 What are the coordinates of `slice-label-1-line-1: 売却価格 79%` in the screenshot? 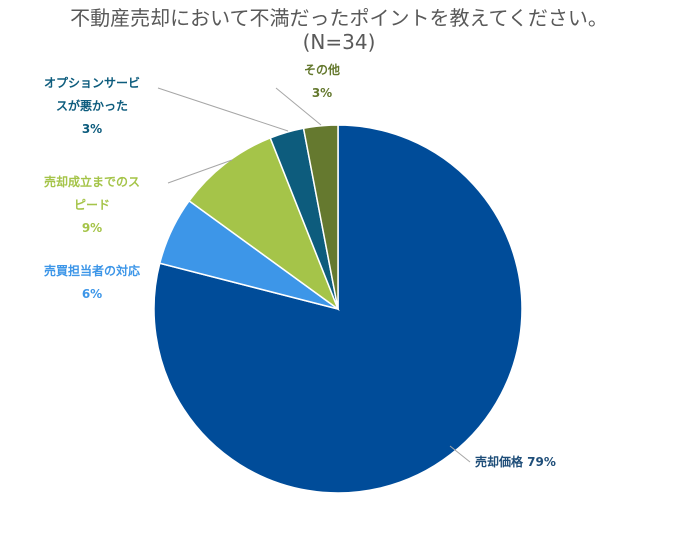 It's located at (515, 461).